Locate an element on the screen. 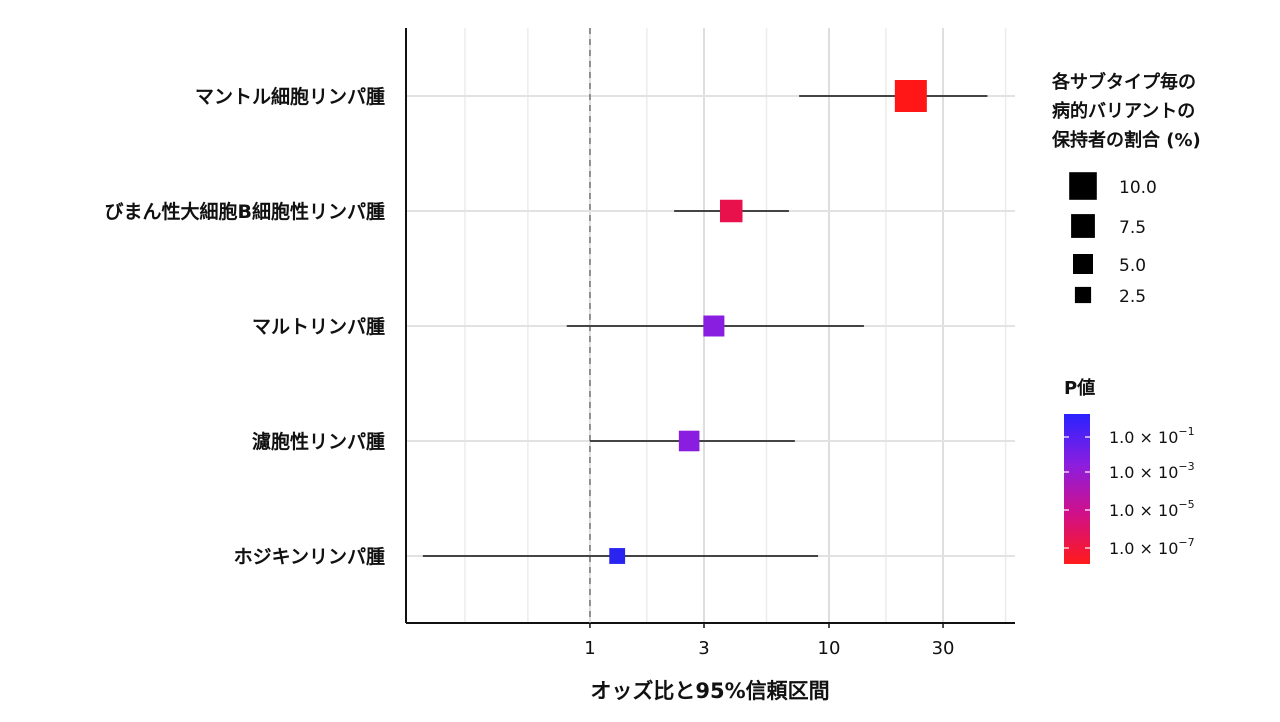 Image resolution: width=1280 pixels, height=722 pixels. category-label: マルトリンパ腫 is located at coordinates (318, 326).